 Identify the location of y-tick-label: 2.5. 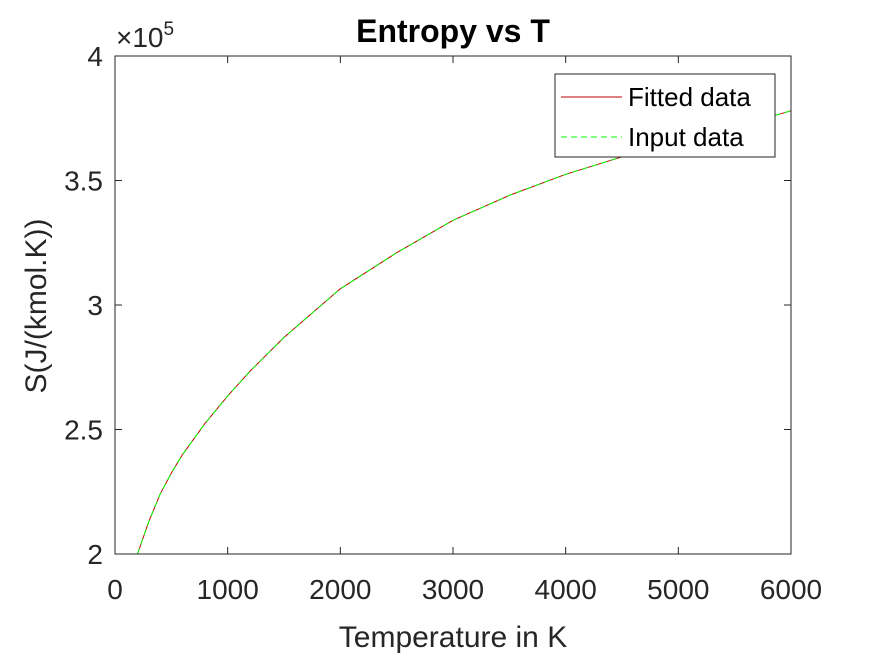
(83, 430).